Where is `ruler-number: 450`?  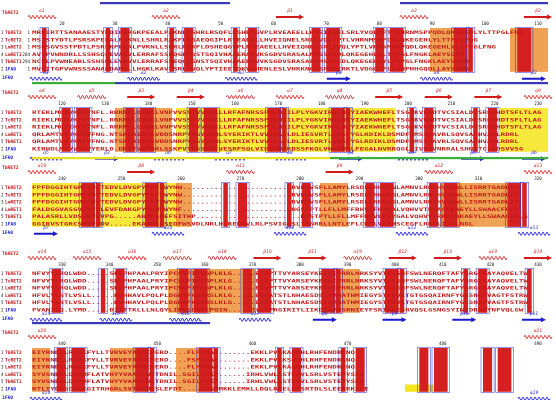
ruler-number: 450 is located at coordinates (157, 343).